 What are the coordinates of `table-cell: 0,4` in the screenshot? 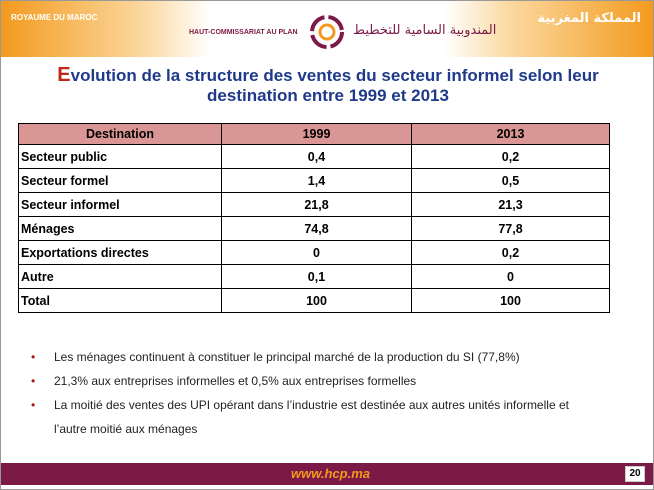 It's located at (316, 156).